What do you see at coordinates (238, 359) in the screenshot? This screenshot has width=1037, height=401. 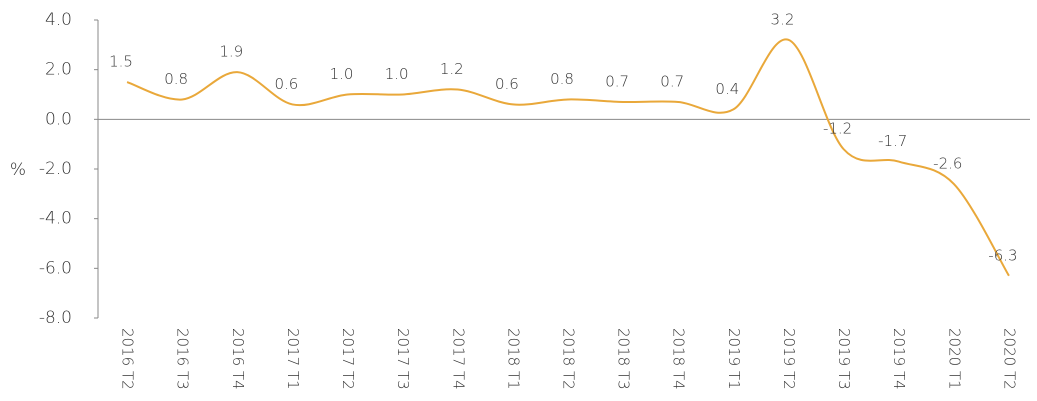 I see `x-tick-label: 2016 T4` at bounding box center [238, 359].